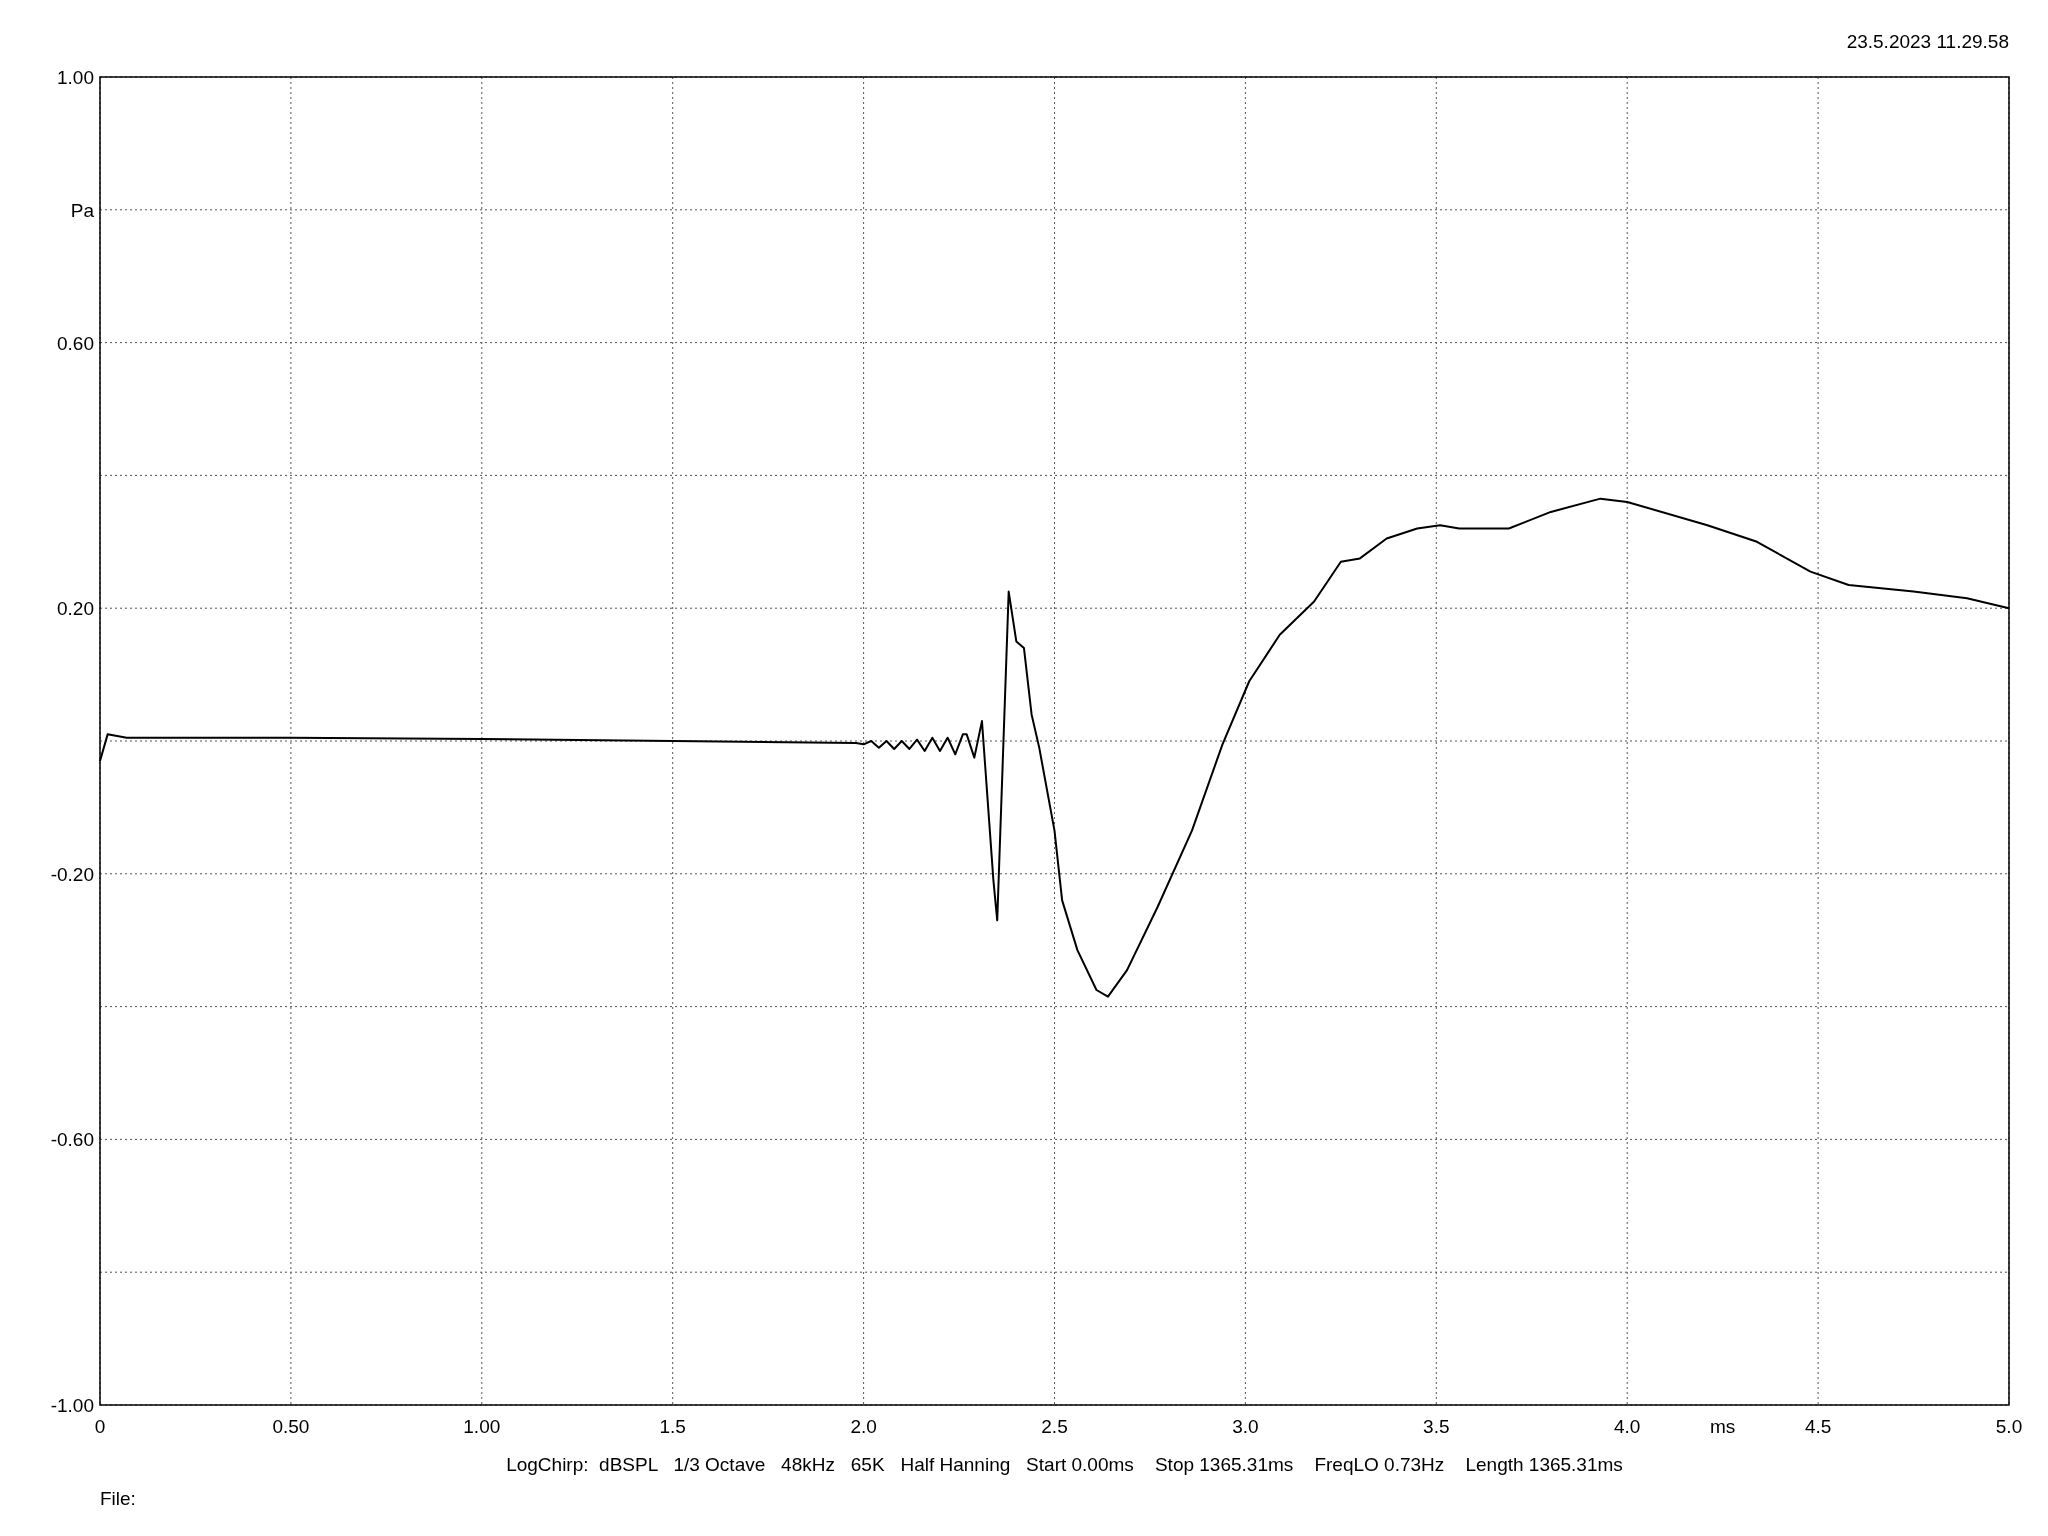  I want to click on x-tick-label: 2.5, so click(1054, 1426).